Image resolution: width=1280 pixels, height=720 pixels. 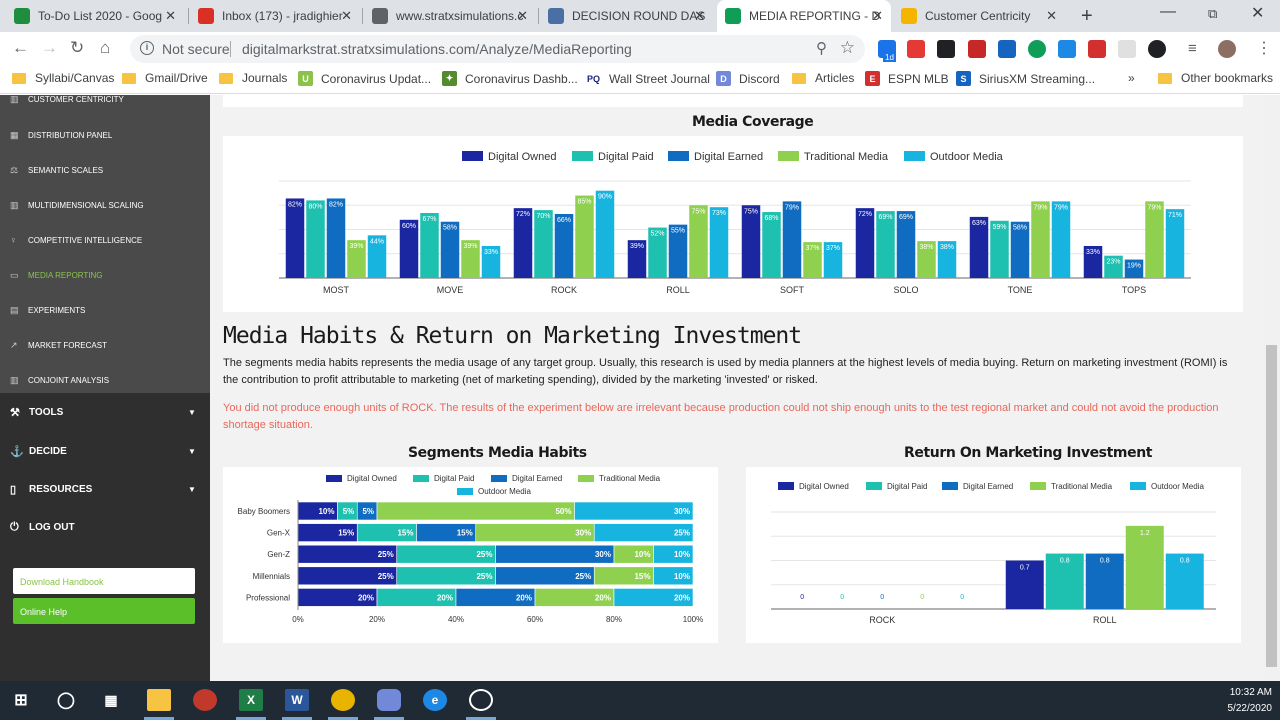 I want to click on bookmark-: », so click(x=1131, y=78).